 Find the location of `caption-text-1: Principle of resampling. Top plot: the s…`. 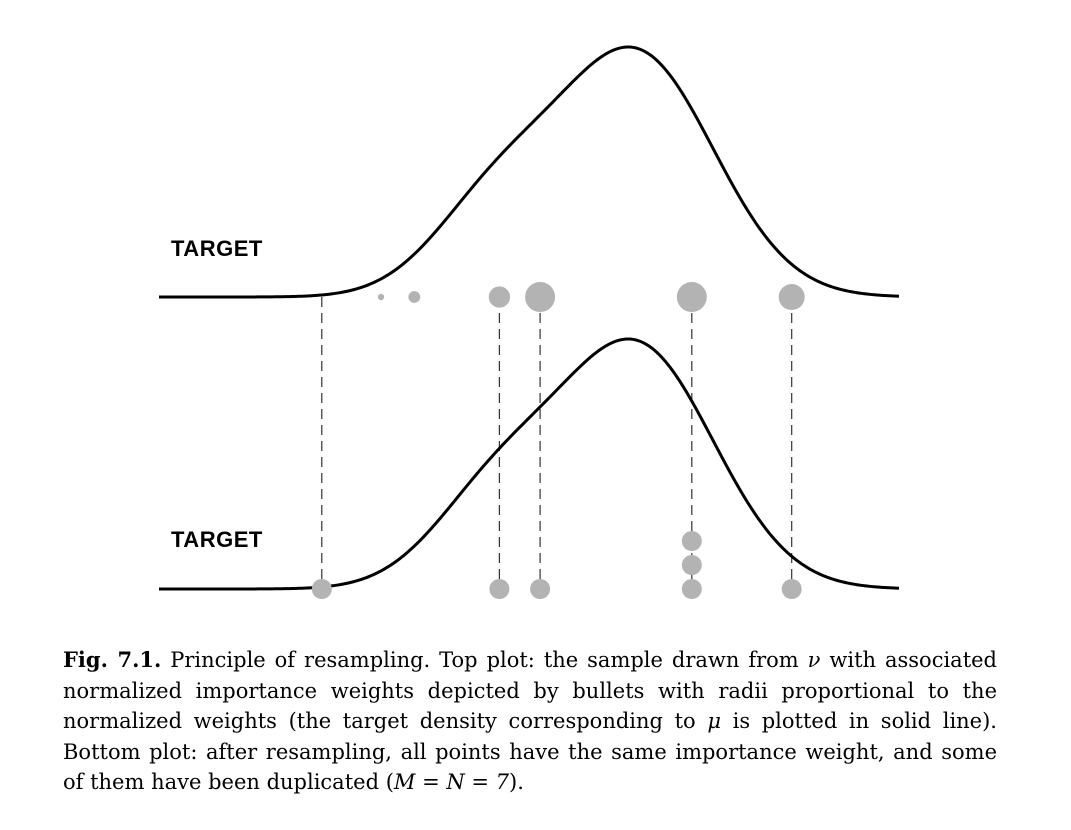

caption-text-1: Principle of resampling. Top plot: the s… is located at coordinates (484, 660).